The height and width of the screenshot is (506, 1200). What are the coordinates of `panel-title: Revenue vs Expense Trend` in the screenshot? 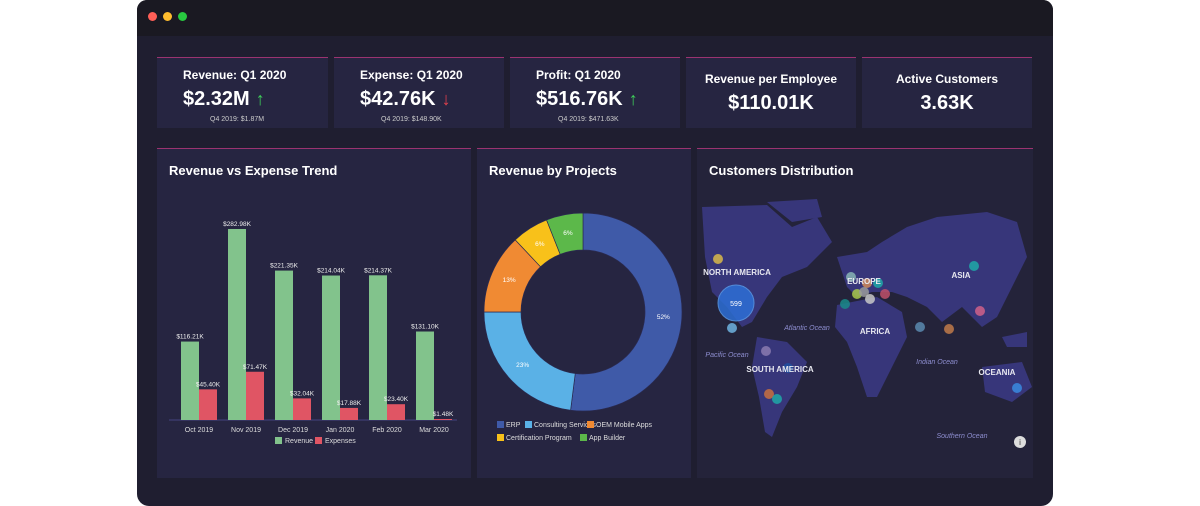 It's located at (253, 170).